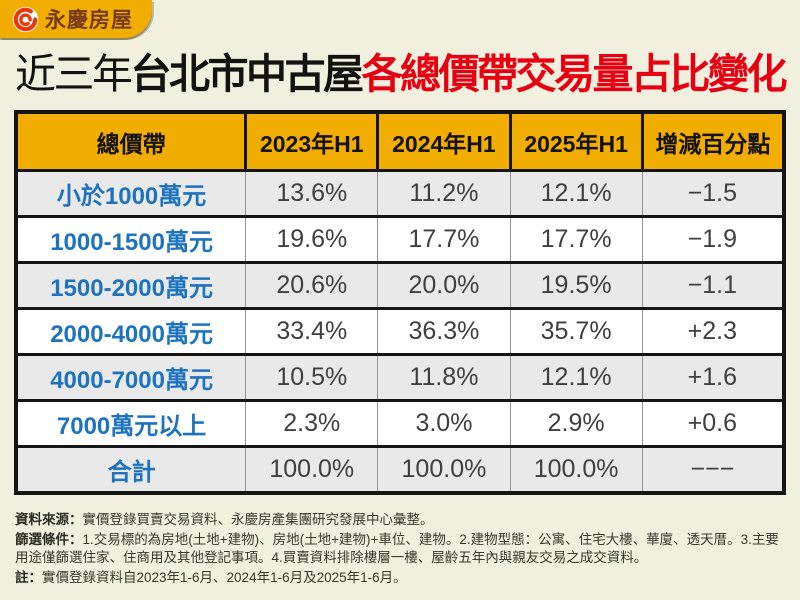 This screenshot has width=800, height=600. I want to click on cell-2024: 11.8%, so click(444, 377).